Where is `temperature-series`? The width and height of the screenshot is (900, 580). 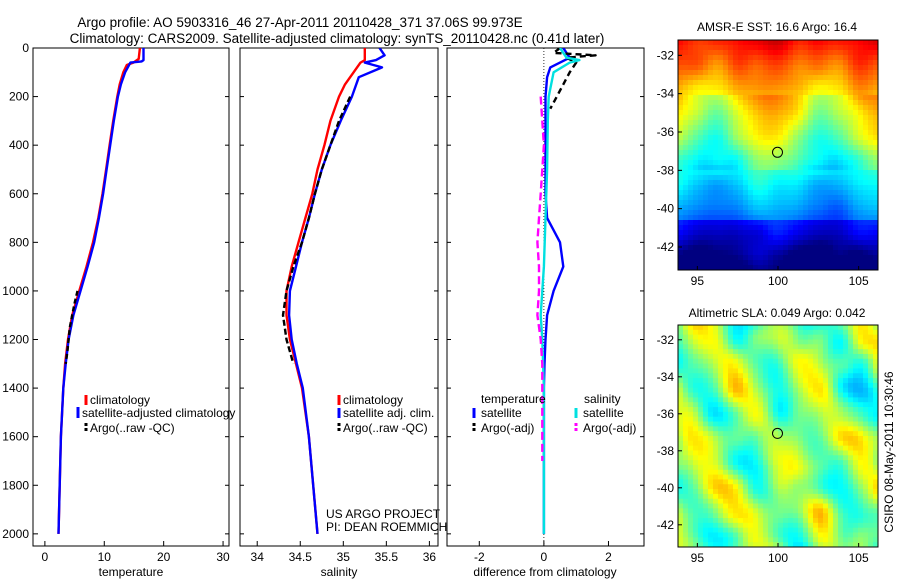
temperature-series is located at coordinates (101, 291).